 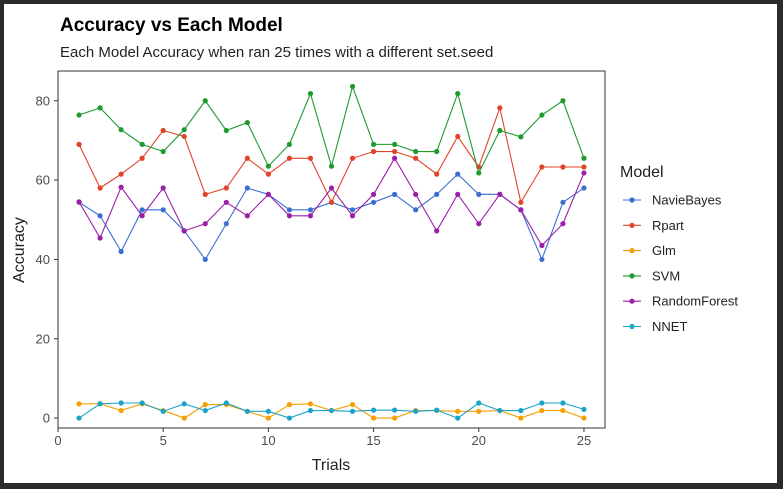 I want to click on series-svm, so click(x=331, y=129).